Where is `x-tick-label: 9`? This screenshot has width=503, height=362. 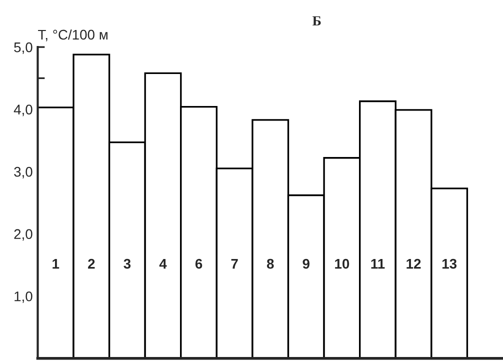
x-tick-label: 9 is located at coordinates (306, 263).